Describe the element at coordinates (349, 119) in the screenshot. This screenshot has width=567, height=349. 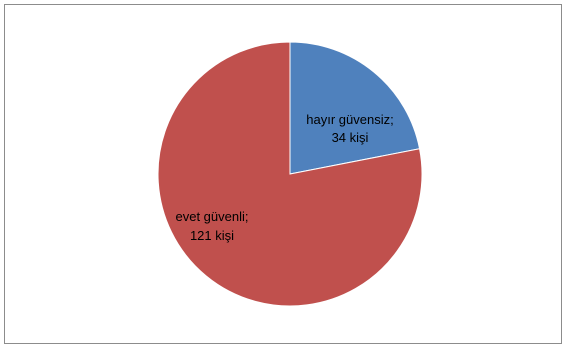
I see `slice-label-hayir-guvensiz-line1: hayır güvensiz;` at that location.